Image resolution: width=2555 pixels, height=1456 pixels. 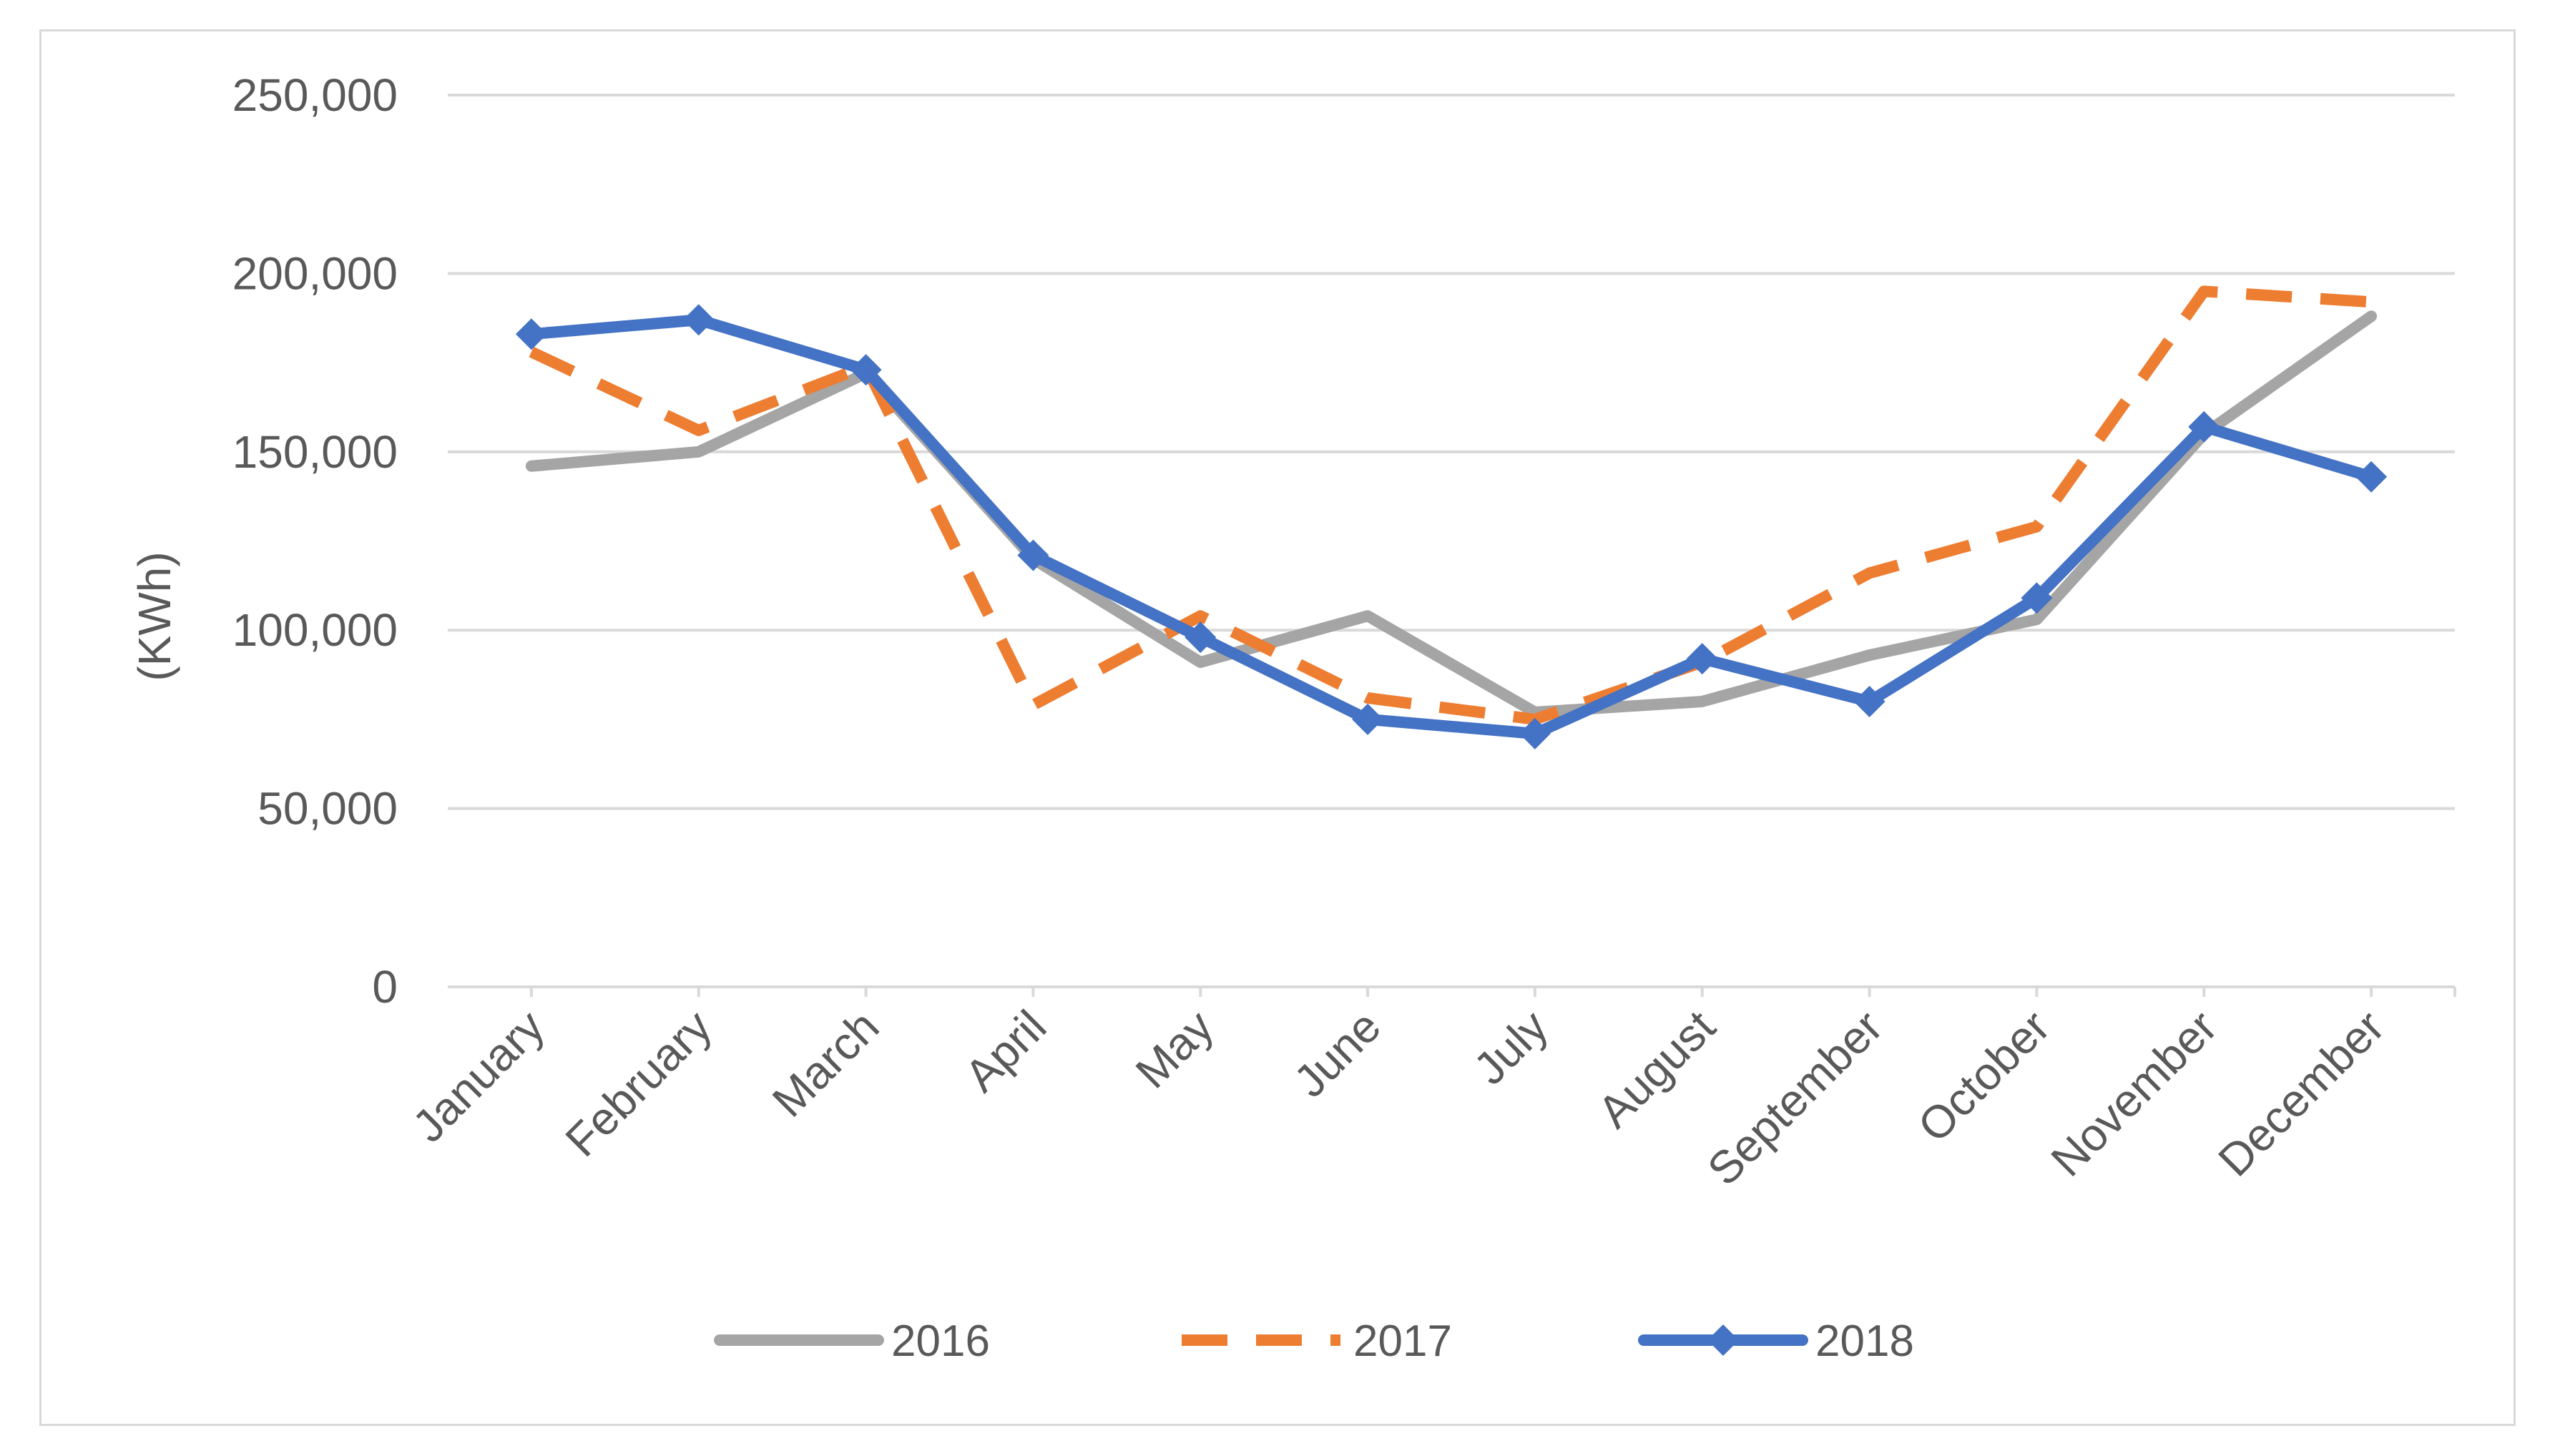 What do you see at coordinates (1983, 1076) in the screenshot?
I see `x-tick-label: October` at bounding box center [1983, 1076].